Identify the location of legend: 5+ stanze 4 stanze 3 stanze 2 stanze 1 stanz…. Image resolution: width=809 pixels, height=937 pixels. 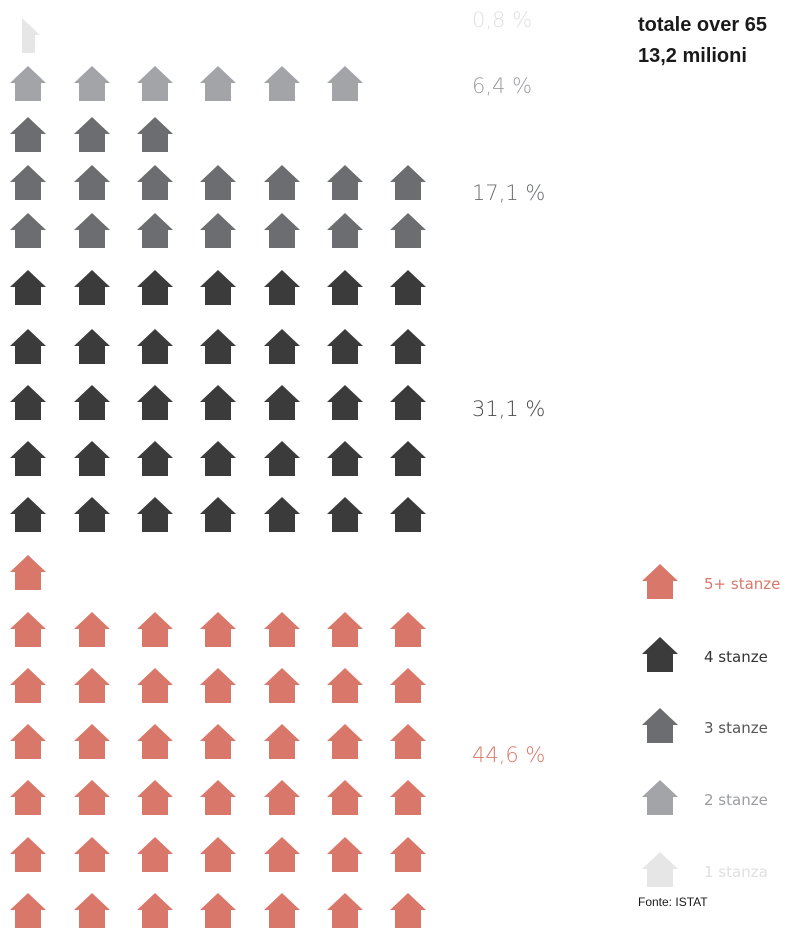
(711, 725).